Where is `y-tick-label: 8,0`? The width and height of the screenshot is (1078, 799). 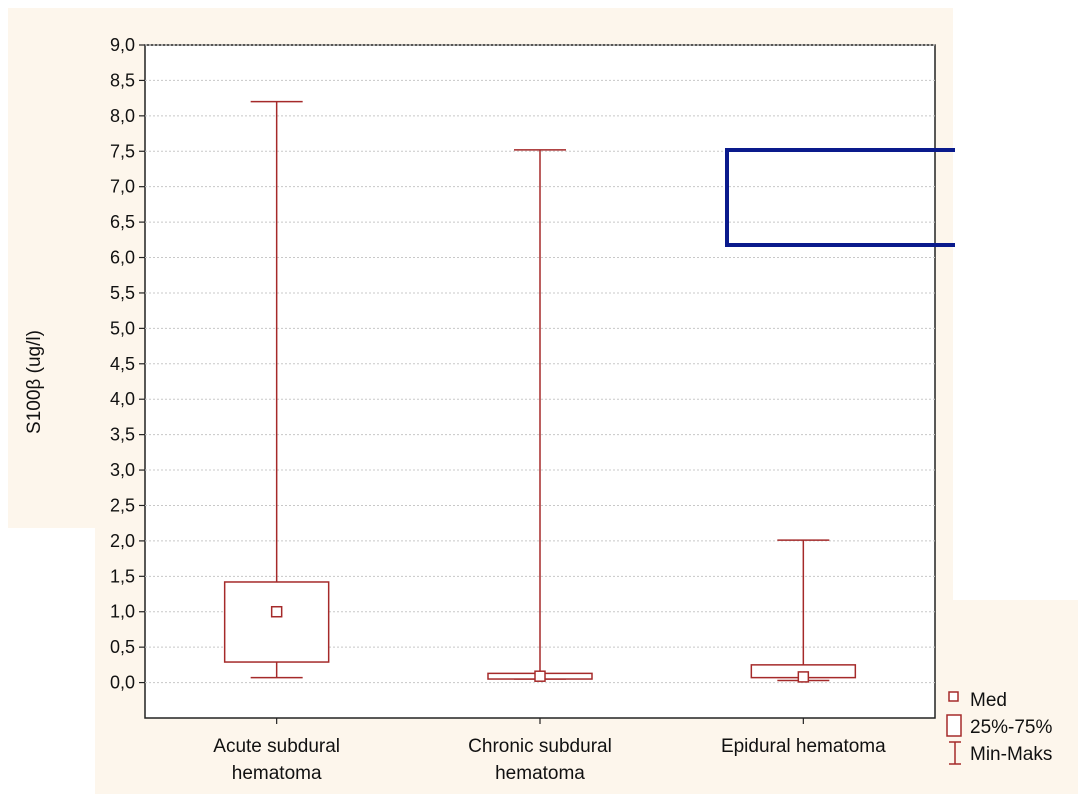 y-tick-label: 8,0 is located at coordinates (122, 116).